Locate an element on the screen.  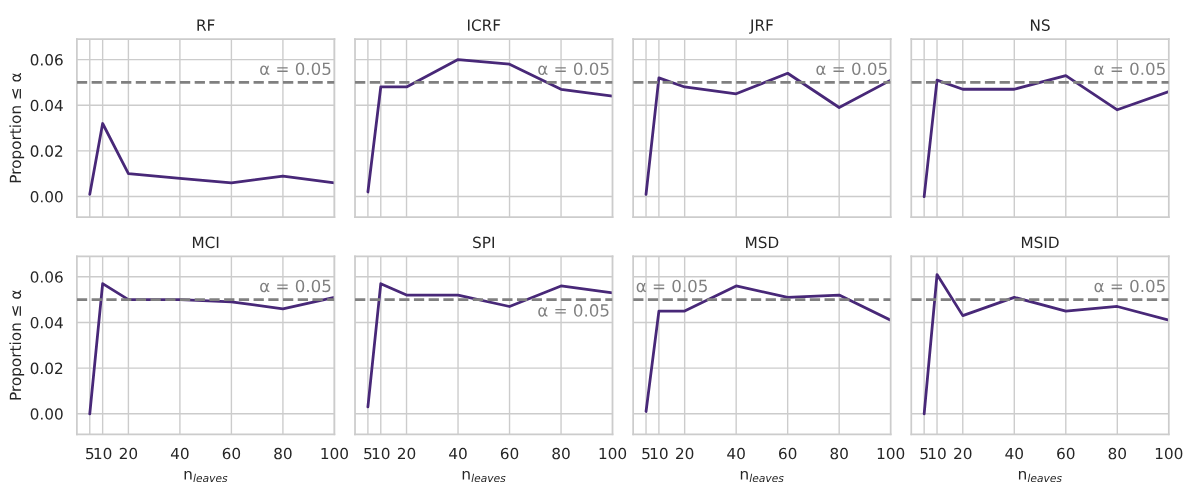
chart-title: ICRF is located at coordinates (484, 25).